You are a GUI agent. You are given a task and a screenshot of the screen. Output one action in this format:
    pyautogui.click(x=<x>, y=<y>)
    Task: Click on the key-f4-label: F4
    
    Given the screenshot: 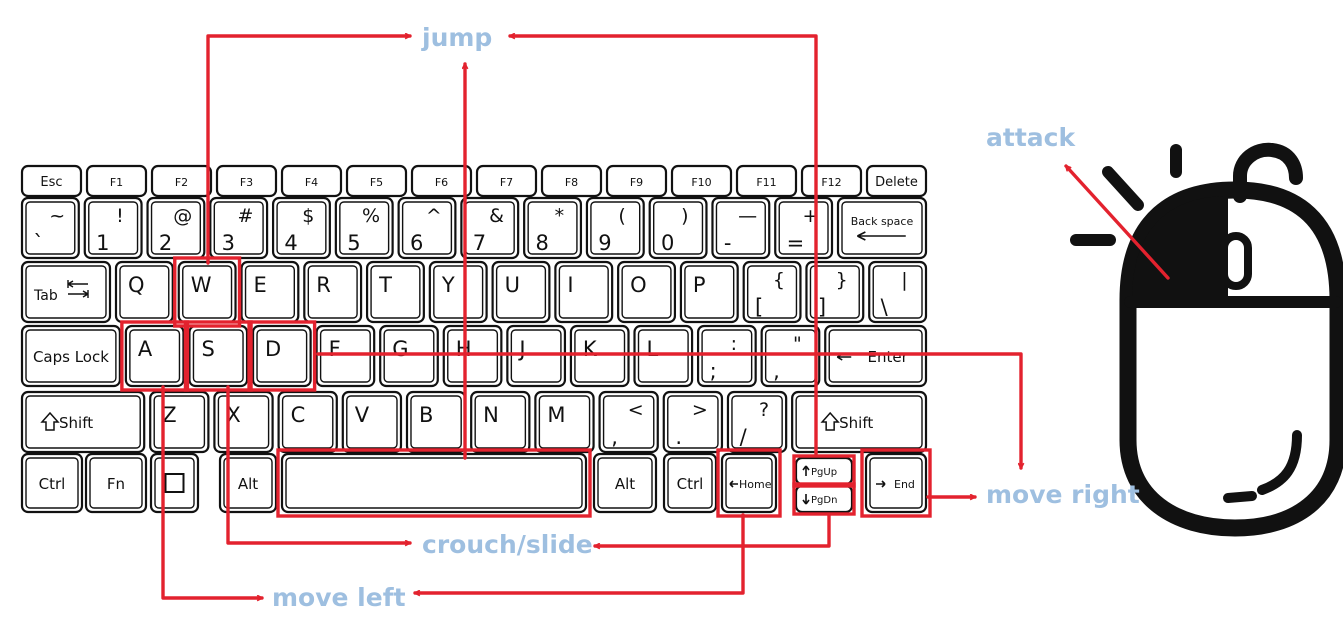 What is the action you would take?
    pyautogui.click(x=311, y=182)
    